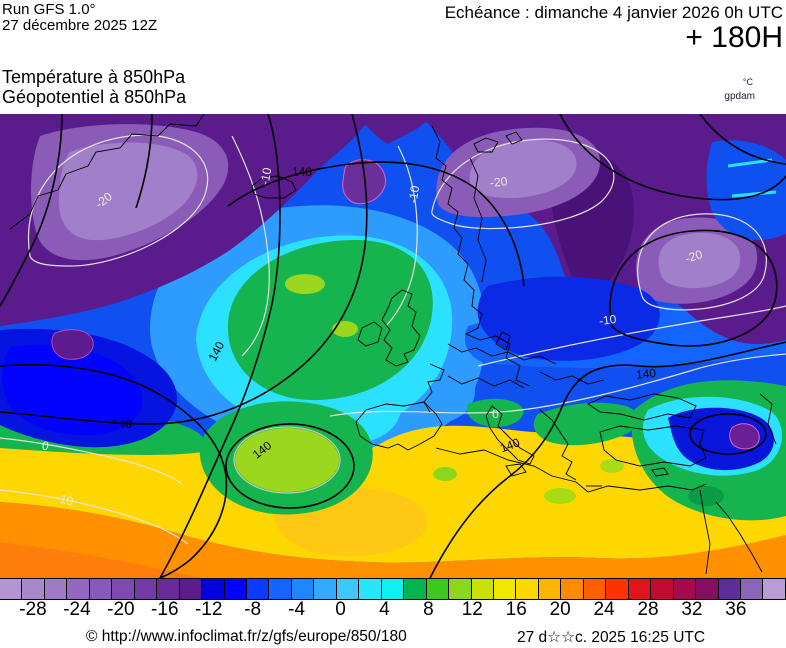 The height and width of the screenshot is (648, 786). Describe the element at coordinates (739, 96) in the screenshot. I see `geopotential-unit-label: gpdam` at that location.